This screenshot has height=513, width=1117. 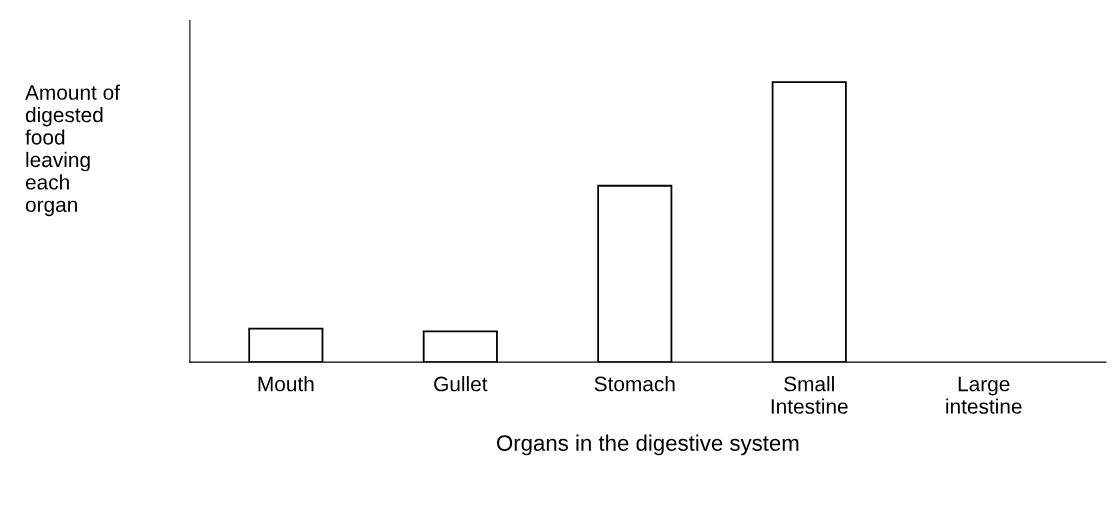 I want to click on x-tick-label: Mouth, so click(x=286, y=384).